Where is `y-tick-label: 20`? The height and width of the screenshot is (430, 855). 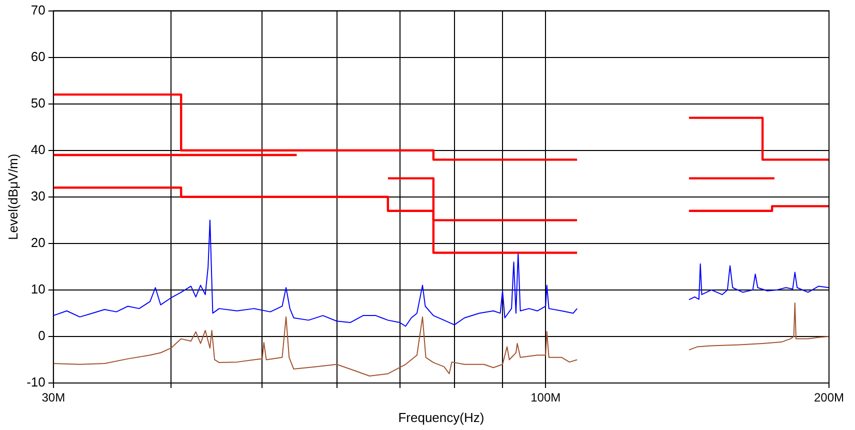
y-tick-label: 20 is located at coordinates (38, 242).